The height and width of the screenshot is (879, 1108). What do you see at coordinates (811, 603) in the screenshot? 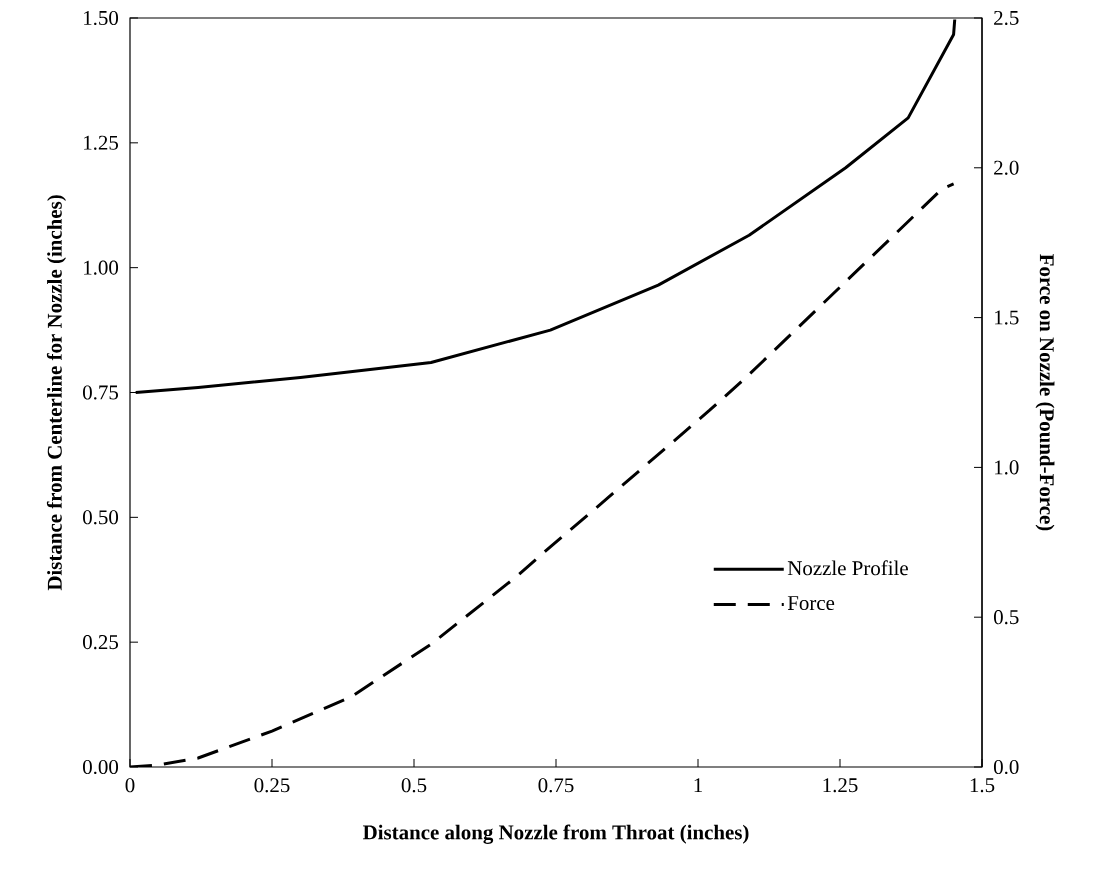
I see `legend-label: Force` at bounding box center [811, 603].